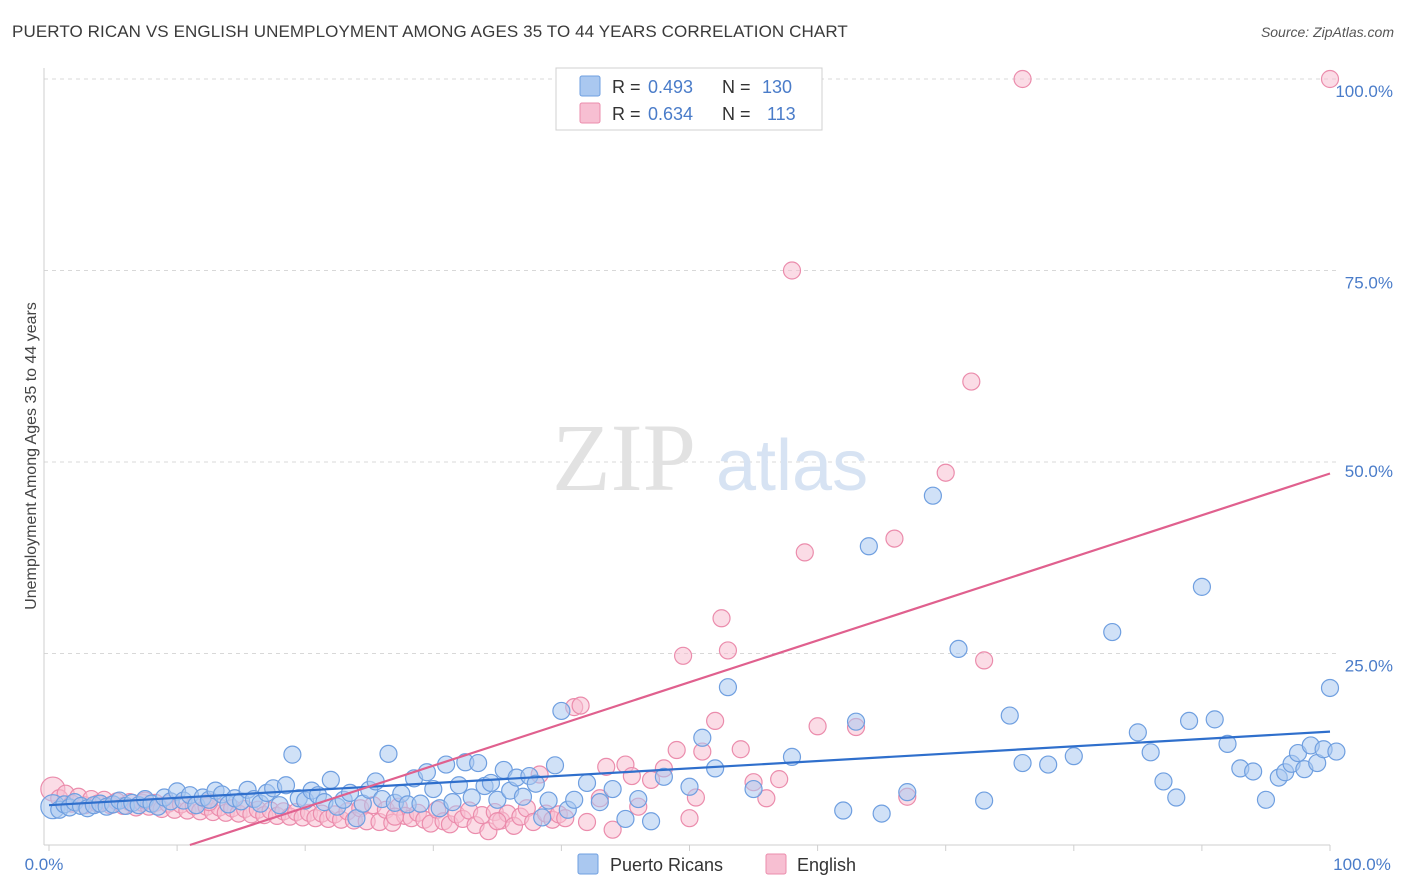 This screenshot has height=892, width=1406. What do you see at coordinates (736, 114) in the screenshot?
I see `legend-n-label-2: N =` at bounding box center [736, 114].